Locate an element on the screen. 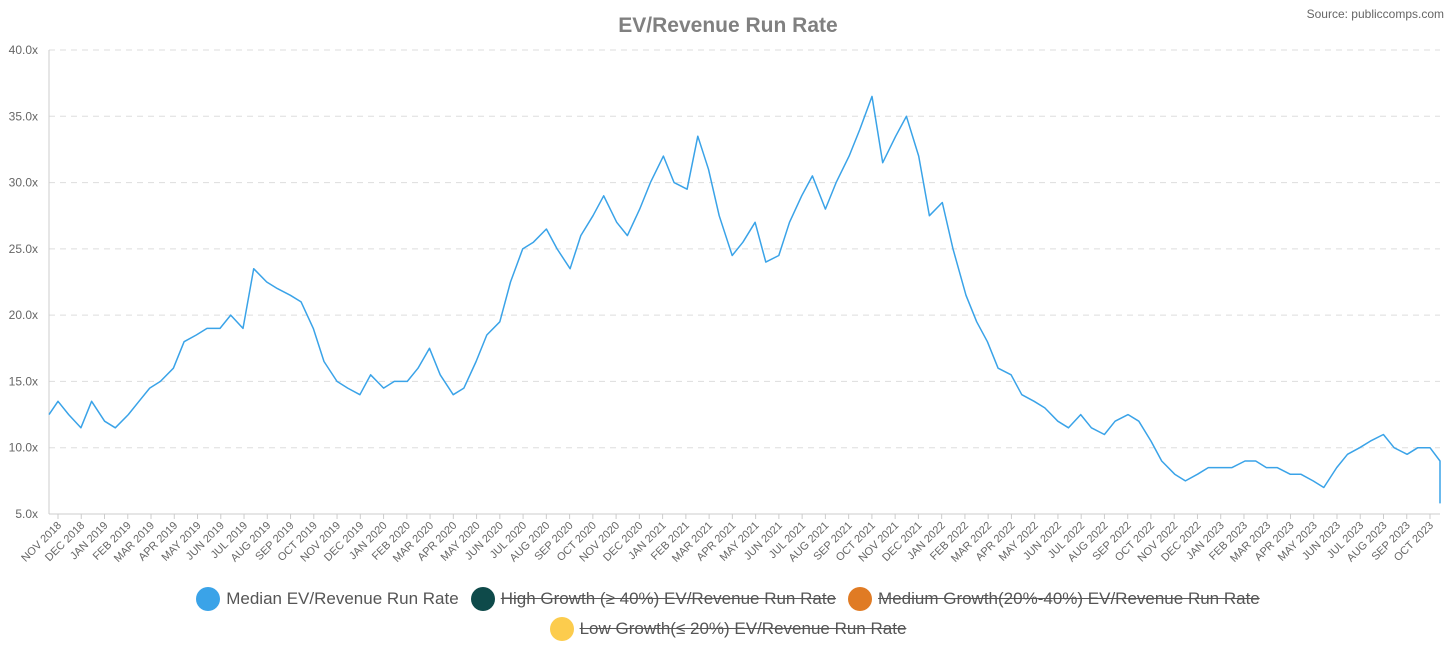 The height and width of the screenshot is (650, 1456). y-tick-label: 15.0x is located at coordinates (23, 381).